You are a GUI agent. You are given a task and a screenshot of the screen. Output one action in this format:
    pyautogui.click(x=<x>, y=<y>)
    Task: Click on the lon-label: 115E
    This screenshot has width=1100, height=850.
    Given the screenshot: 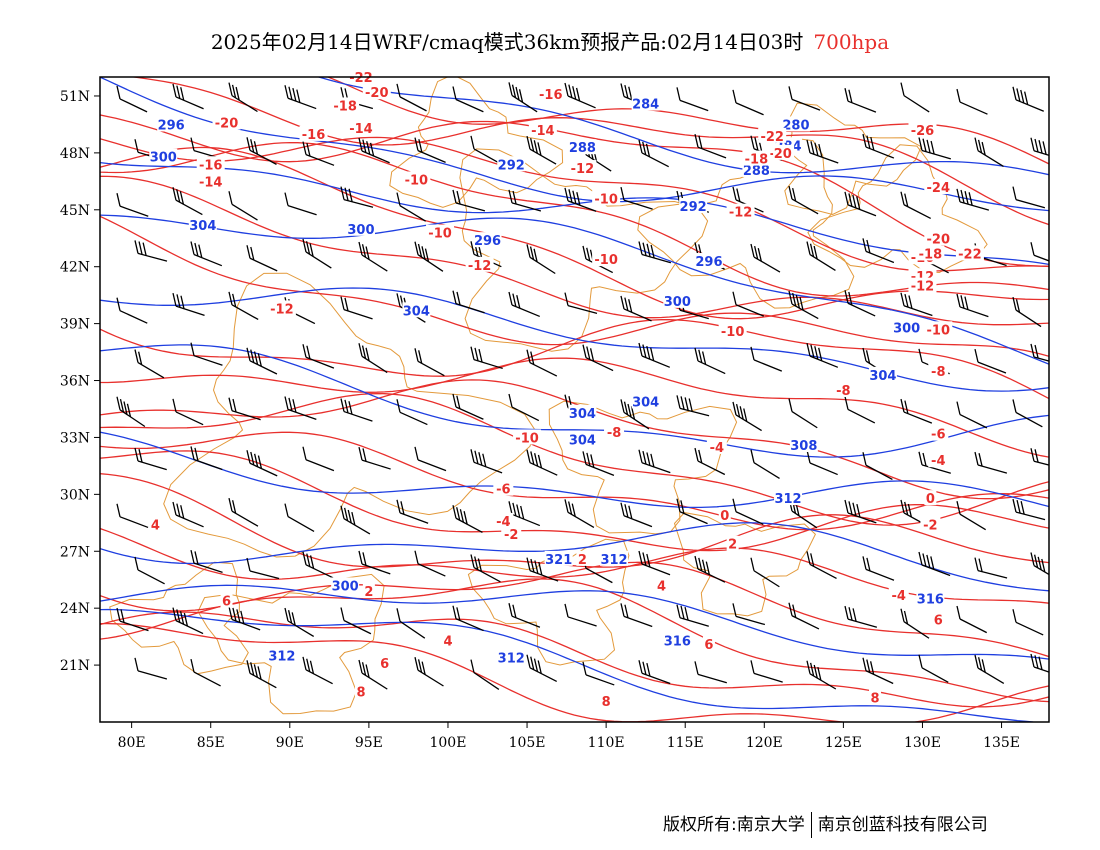 What is the action you would take?
    pyautogui.click(x=685, y=743)
    